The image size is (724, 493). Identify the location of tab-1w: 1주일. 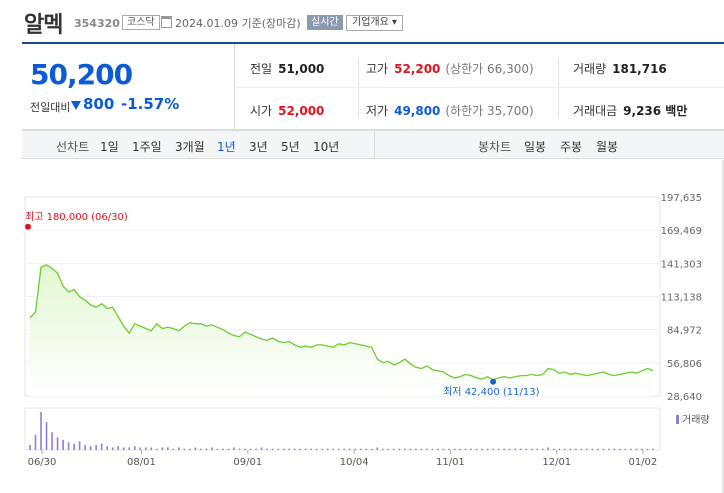
(147, 147).